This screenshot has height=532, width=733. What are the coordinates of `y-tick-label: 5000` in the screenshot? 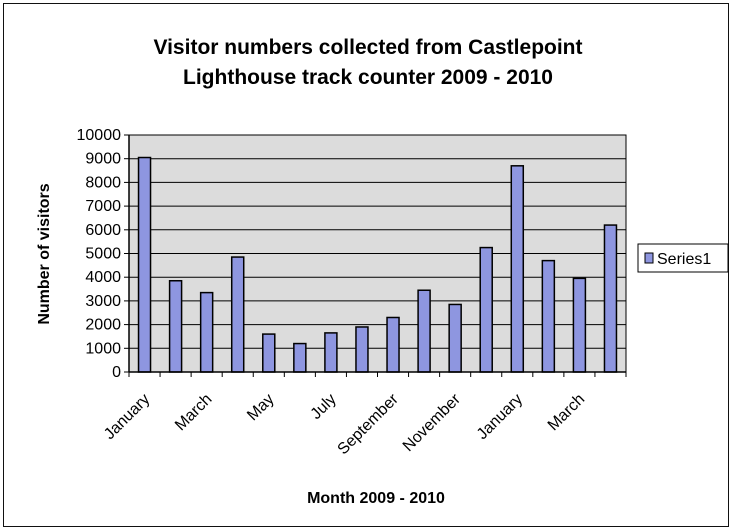 It's located at (103, 254).